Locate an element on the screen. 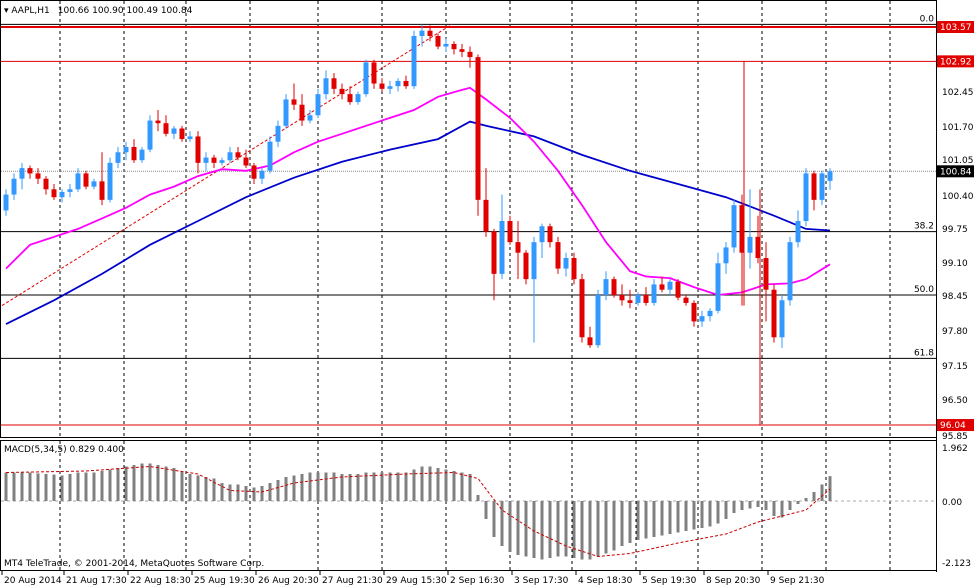 The height and width of the screenshot is (588, 976). macd-axis-label: 1.962 is located at coordinates (955, 449).